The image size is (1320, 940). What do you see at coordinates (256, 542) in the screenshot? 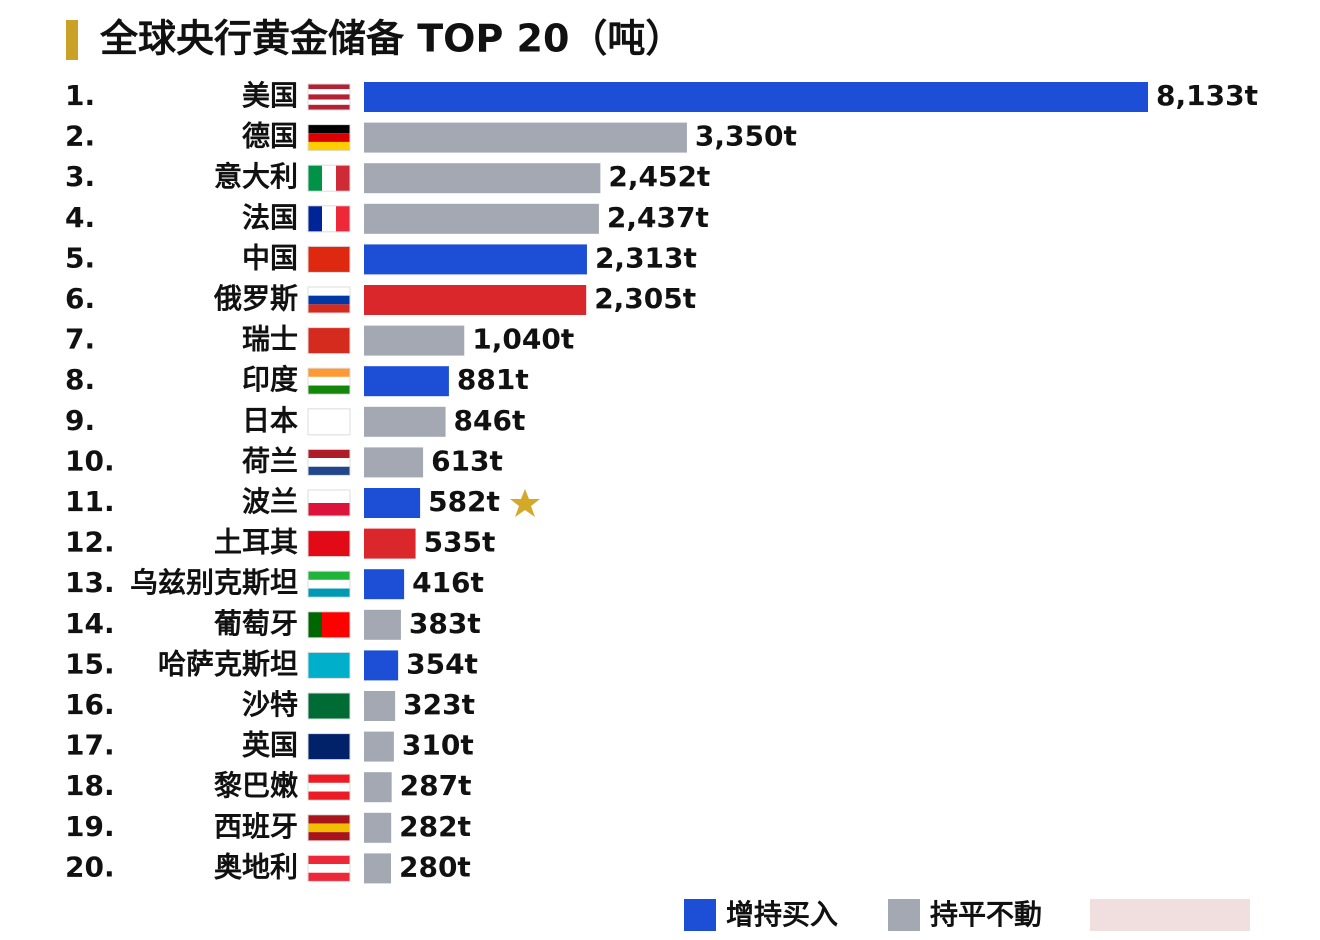
I see `category-label: 土耳其` at bounding box center [256, 542].